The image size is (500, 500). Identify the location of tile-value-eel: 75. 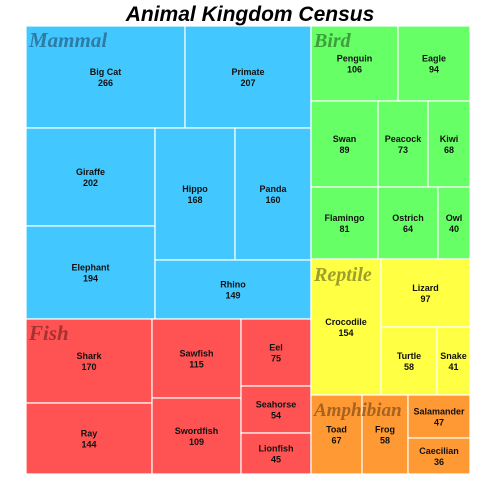
(276, 359).